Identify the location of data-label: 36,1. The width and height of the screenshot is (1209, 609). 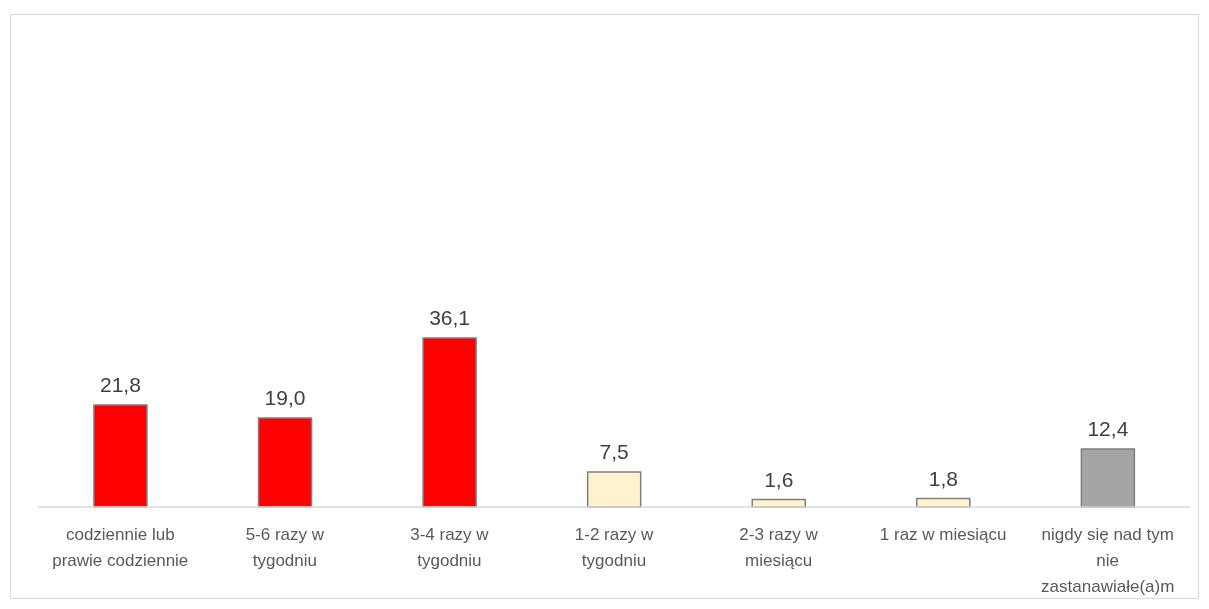
(450, 317).